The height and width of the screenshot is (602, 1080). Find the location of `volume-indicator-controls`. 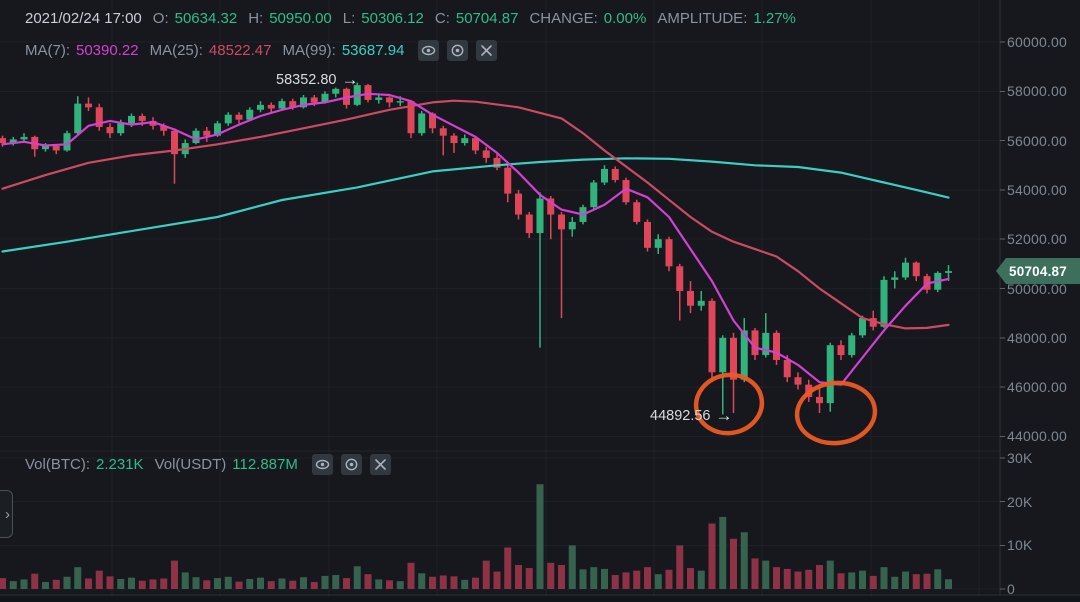

volume-indicator-controls is located at coordinates (347, 464).